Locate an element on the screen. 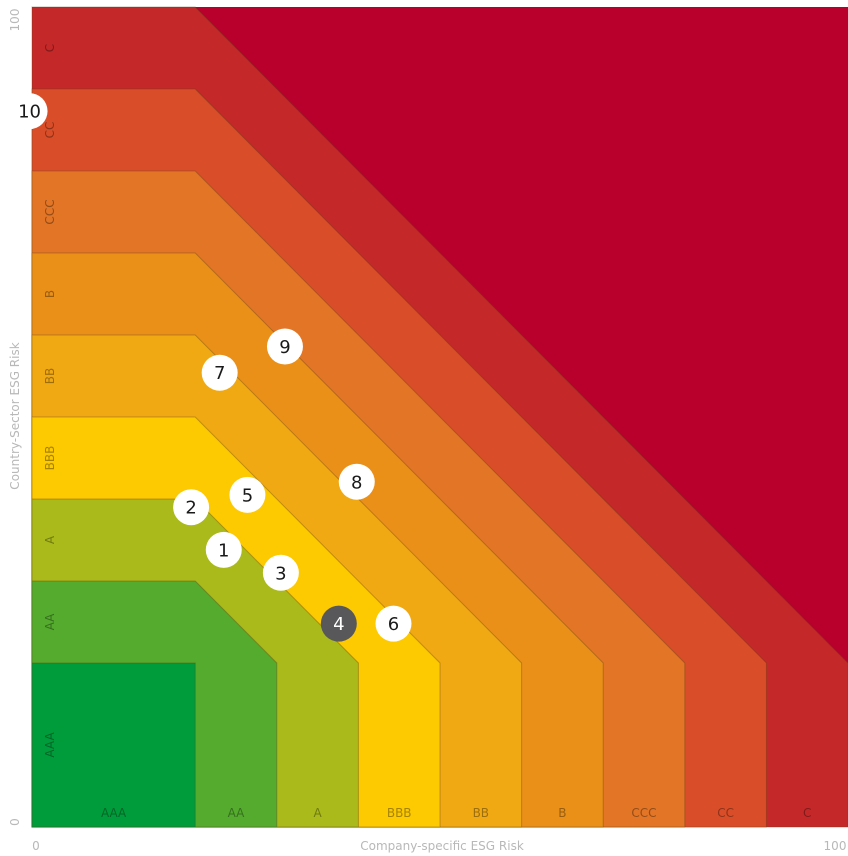 This screenshot has height=856, width=848. x-band-label-bbb: BBB is located at coordinates (399, 813).